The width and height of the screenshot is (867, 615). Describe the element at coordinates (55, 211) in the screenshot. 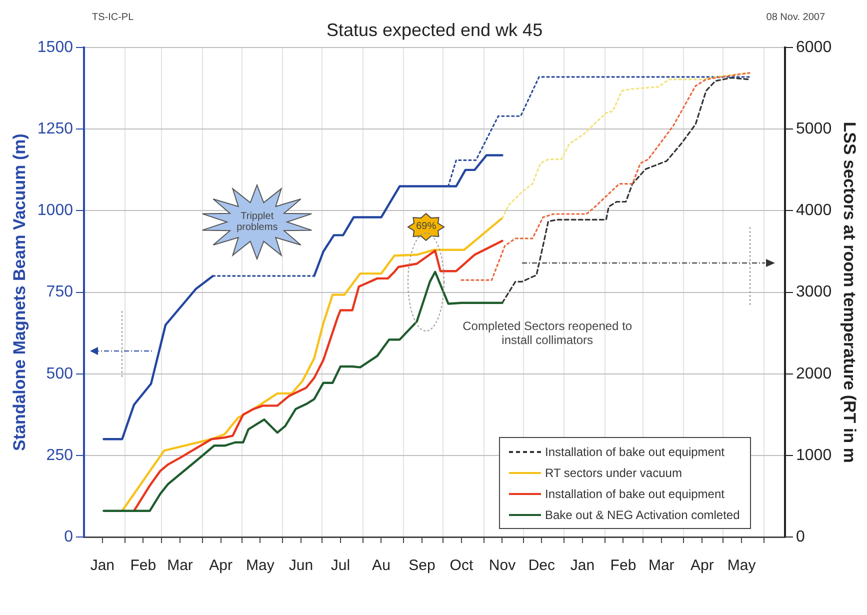

I see `y-tick-label: 1000` at that location.